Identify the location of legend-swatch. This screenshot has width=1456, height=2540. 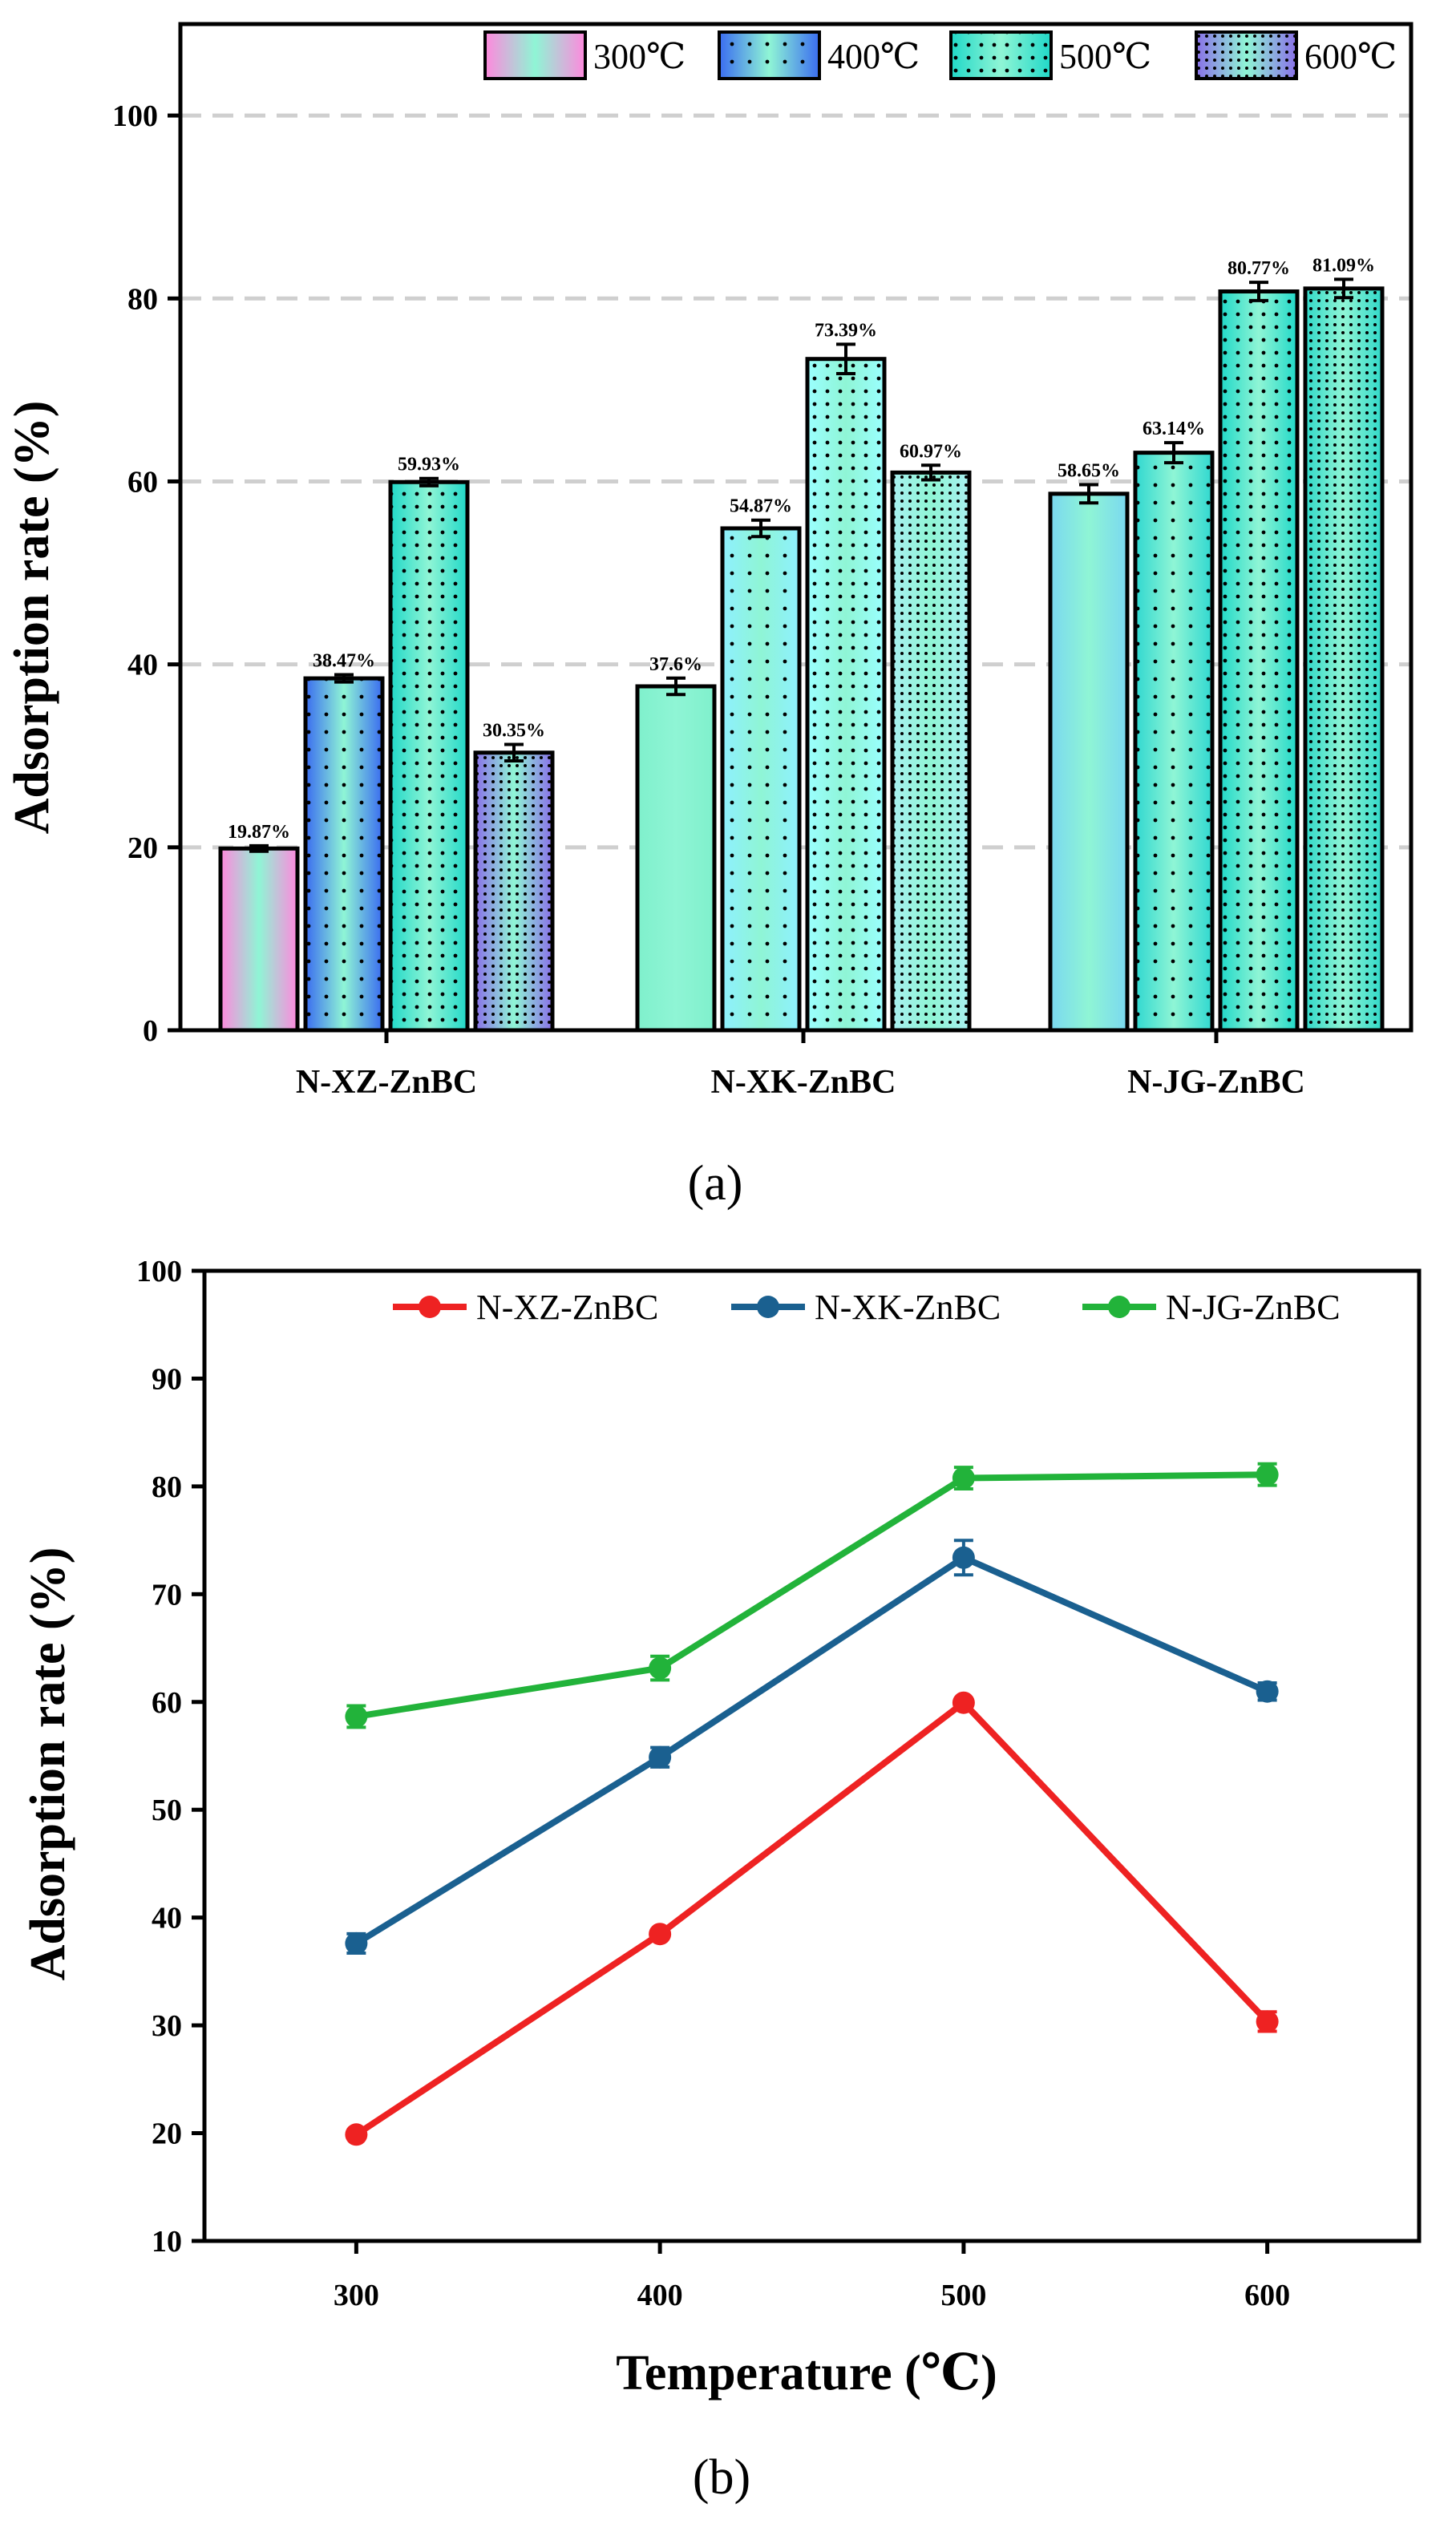
(535, 55).